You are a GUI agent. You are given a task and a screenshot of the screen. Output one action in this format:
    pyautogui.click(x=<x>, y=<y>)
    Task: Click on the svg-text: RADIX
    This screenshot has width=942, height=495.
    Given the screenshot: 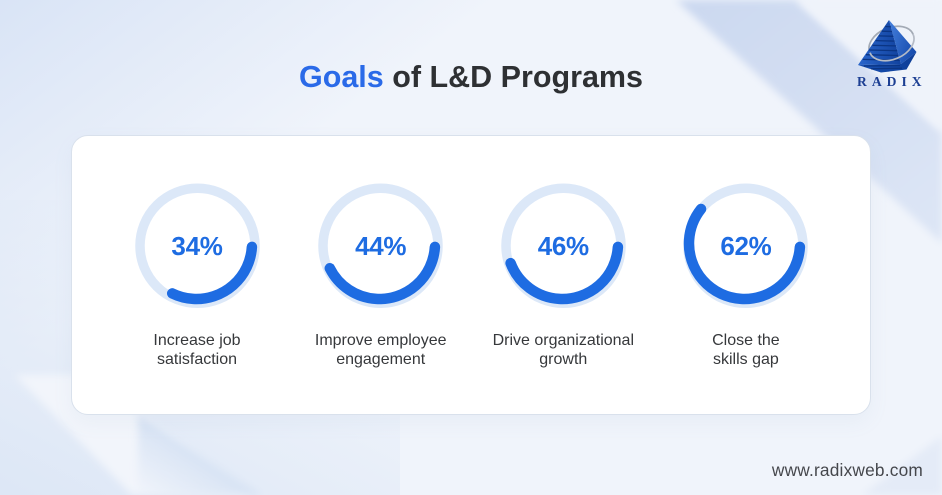 What is the action you would take?
    pyautogui.click(x=892, y=81)
    